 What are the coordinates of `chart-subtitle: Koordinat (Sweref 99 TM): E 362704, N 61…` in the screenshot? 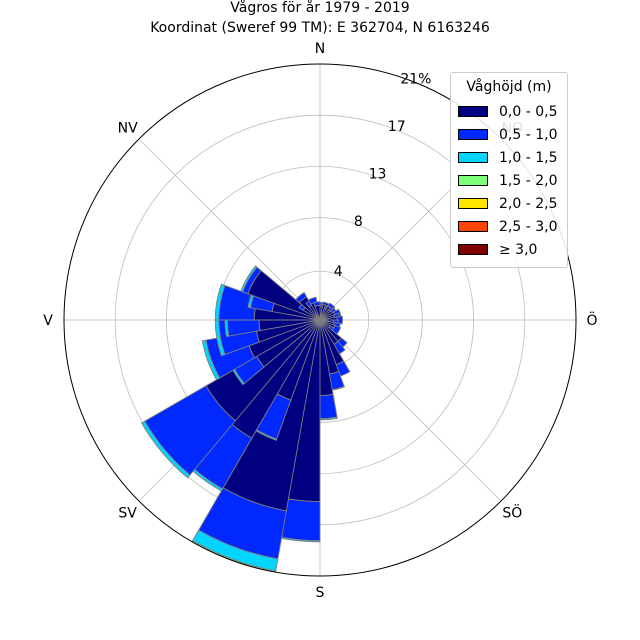 It's located at (320, 28).